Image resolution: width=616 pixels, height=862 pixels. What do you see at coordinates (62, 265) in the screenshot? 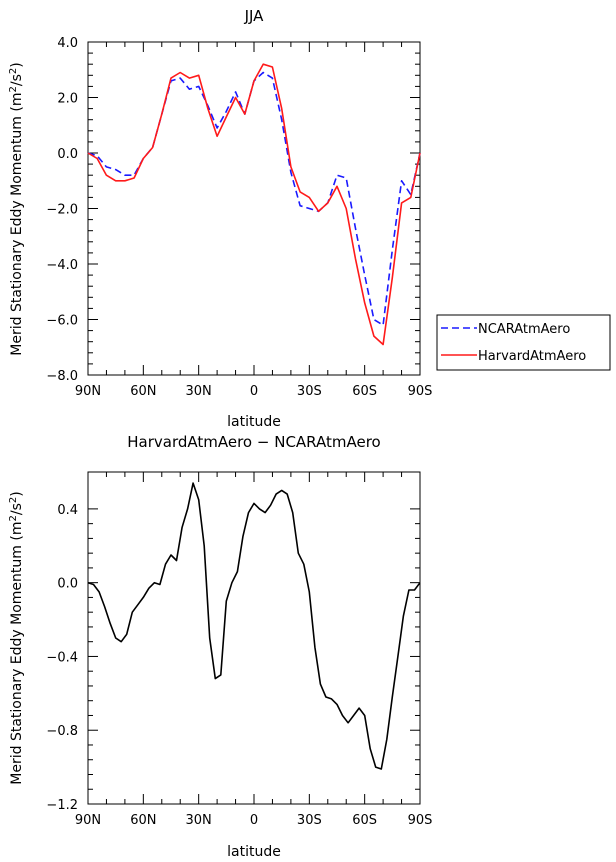
I see `top-y-tick-label: −4.0` at bounding box center [62, 265].